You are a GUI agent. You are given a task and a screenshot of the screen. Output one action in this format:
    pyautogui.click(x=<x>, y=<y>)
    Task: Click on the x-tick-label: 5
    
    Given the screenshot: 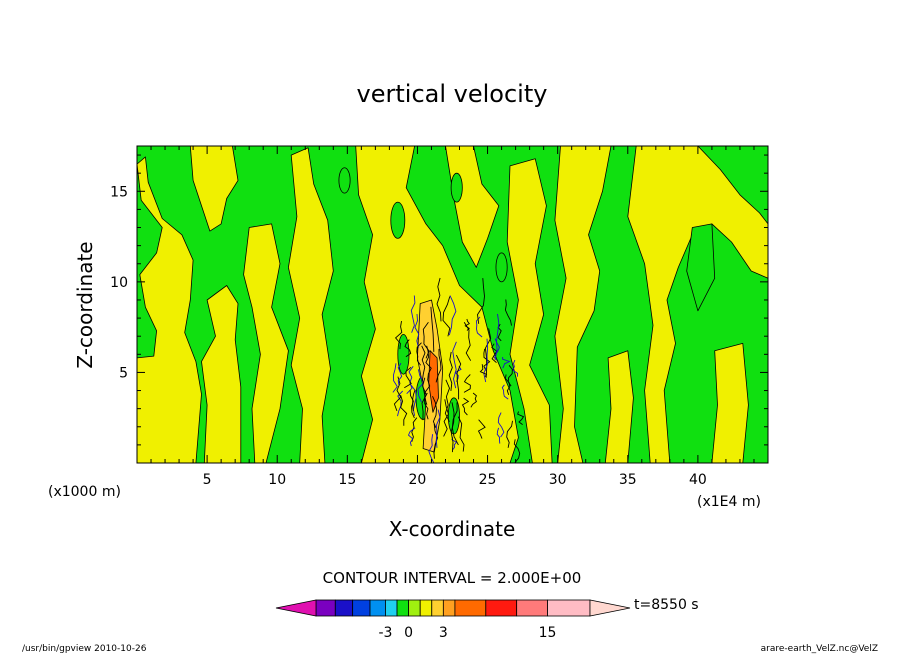 What is the action you would take?
    pyautogui.click(x=207, y=480)
    